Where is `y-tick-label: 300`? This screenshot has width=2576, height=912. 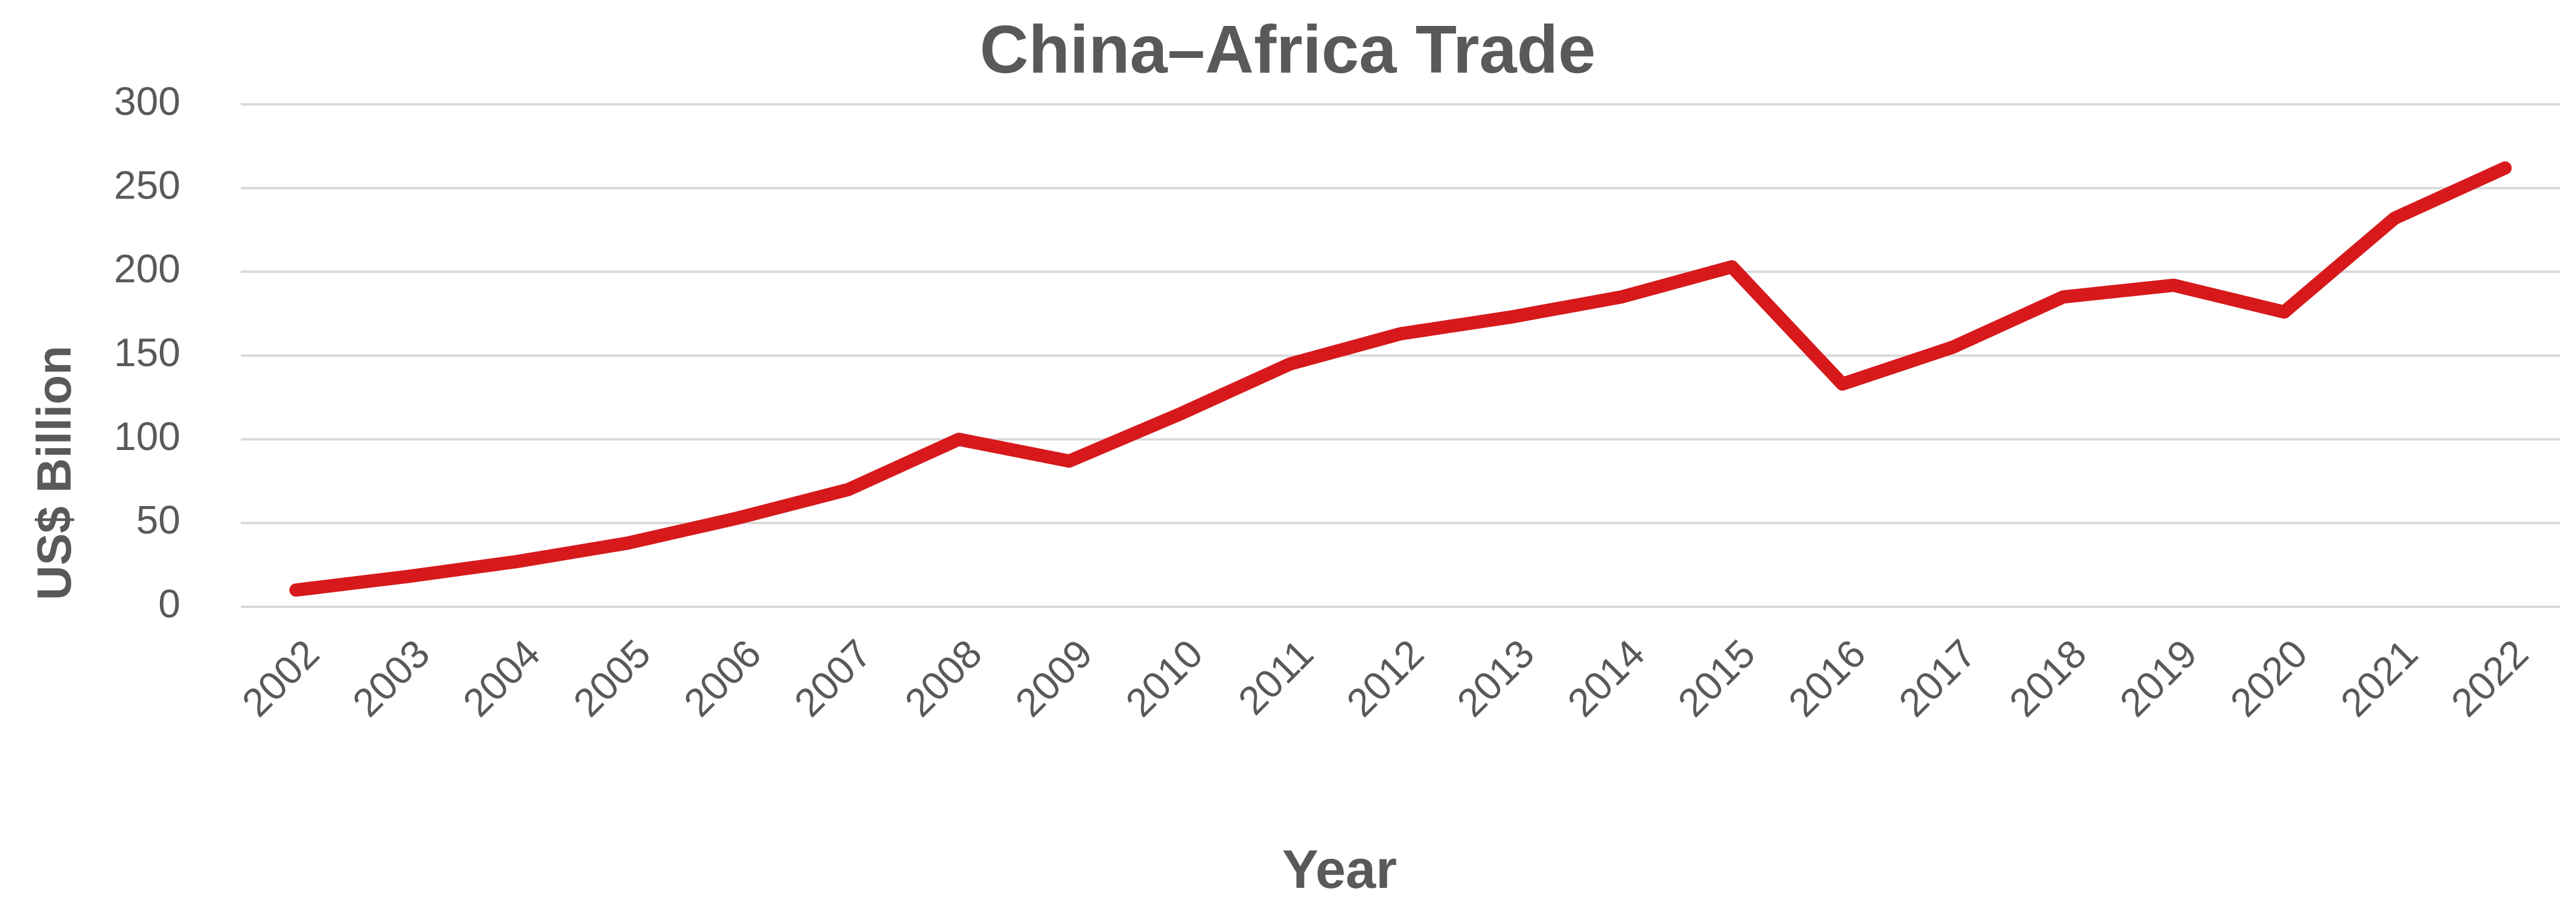 y-tick-label: 300 is located at coordinates (147, 100).